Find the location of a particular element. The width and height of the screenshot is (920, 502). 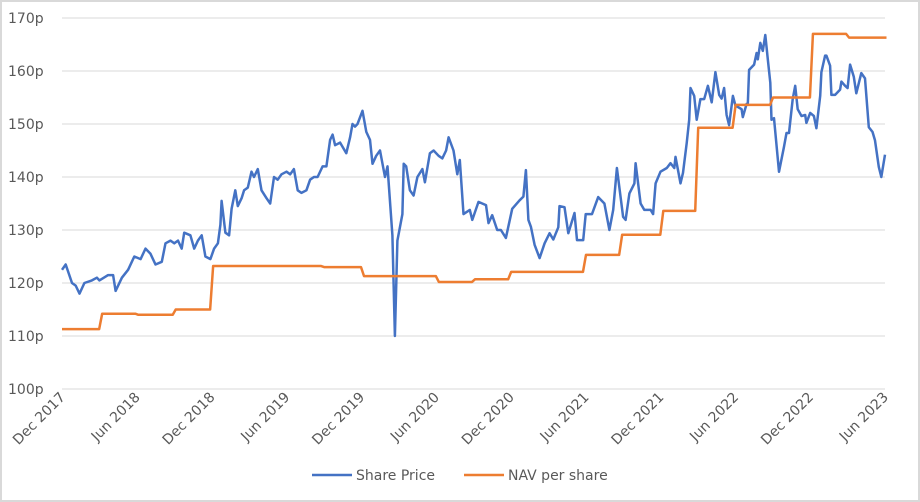

x-tick-label: Jun 2019 is located at coordinates (265, 418).